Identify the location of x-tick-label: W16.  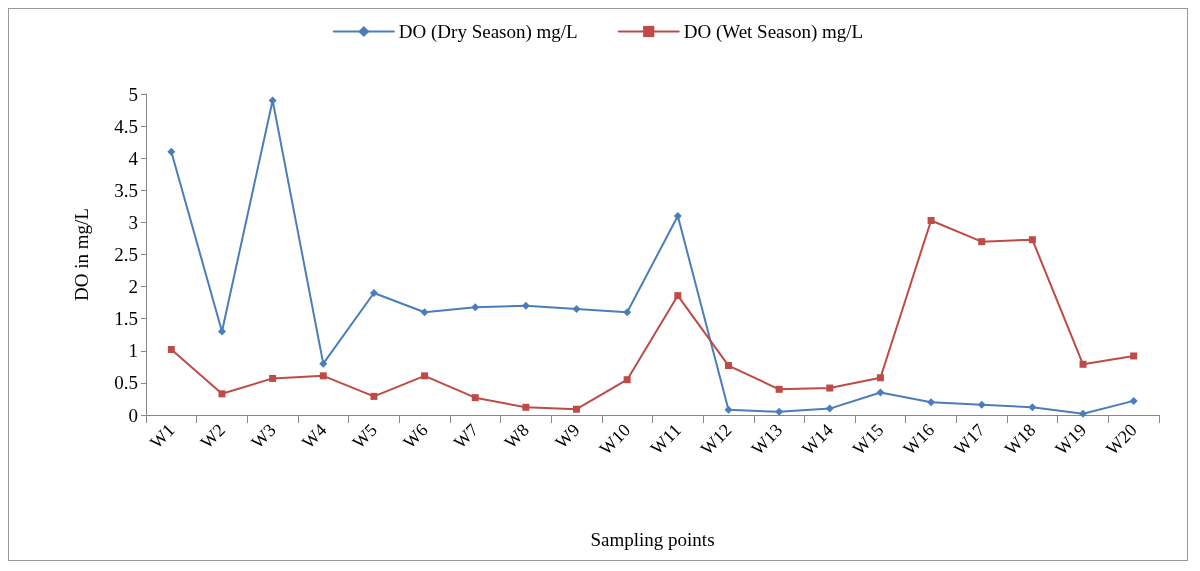
(919, 439).